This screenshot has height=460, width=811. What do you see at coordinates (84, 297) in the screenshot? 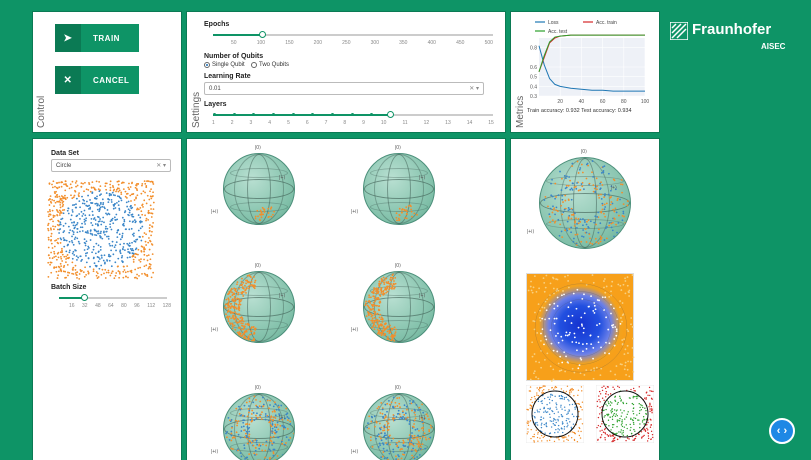
I see `batch-size-slider-thumb` at bounding box center [84, 297].